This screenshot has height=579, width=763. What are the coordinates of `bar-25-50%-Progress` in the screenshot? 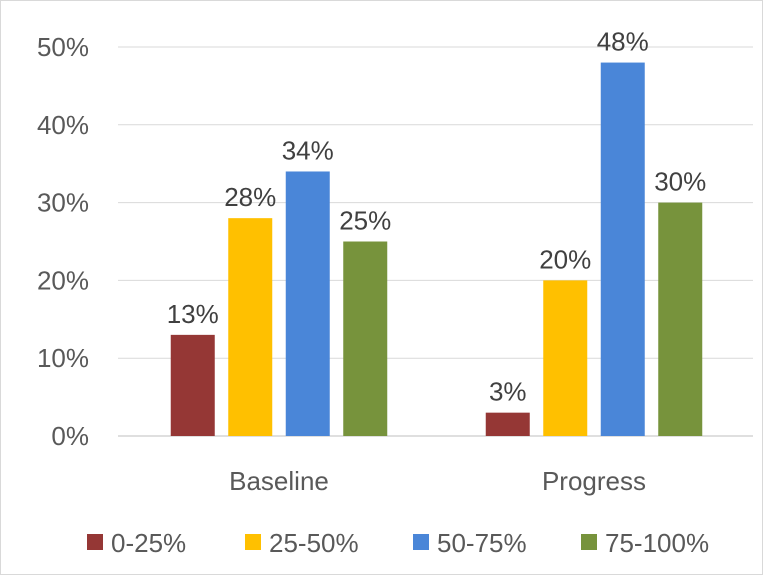 It's located at (565, 358).